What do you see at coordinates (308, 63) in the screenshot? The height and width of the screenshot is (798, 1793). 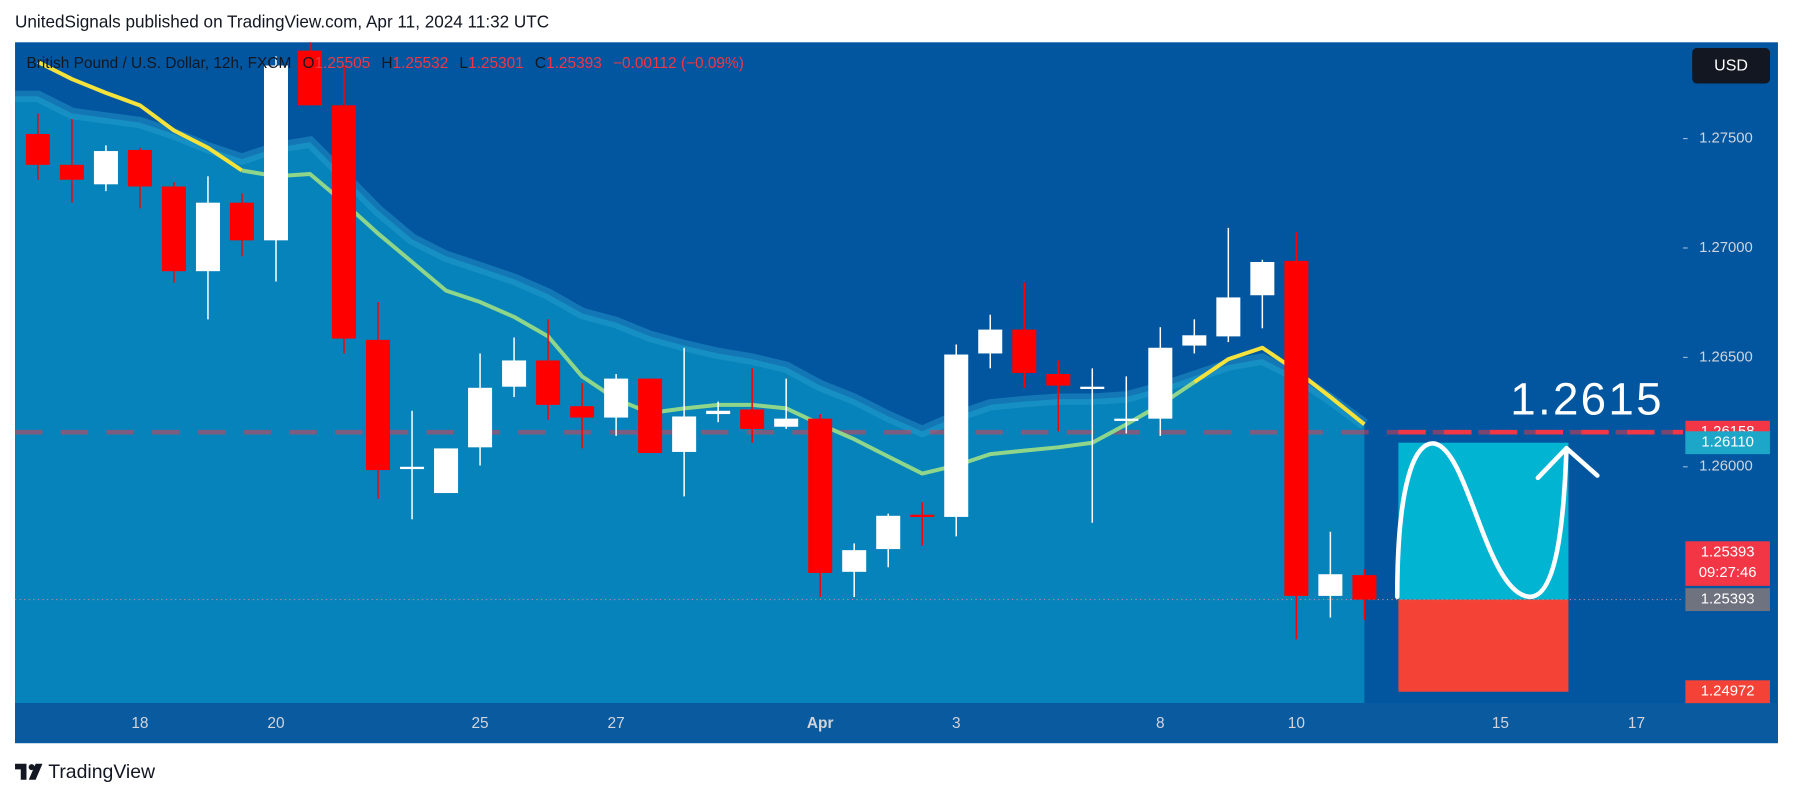 I see `o-label: O` at bounding box center [308, 63].